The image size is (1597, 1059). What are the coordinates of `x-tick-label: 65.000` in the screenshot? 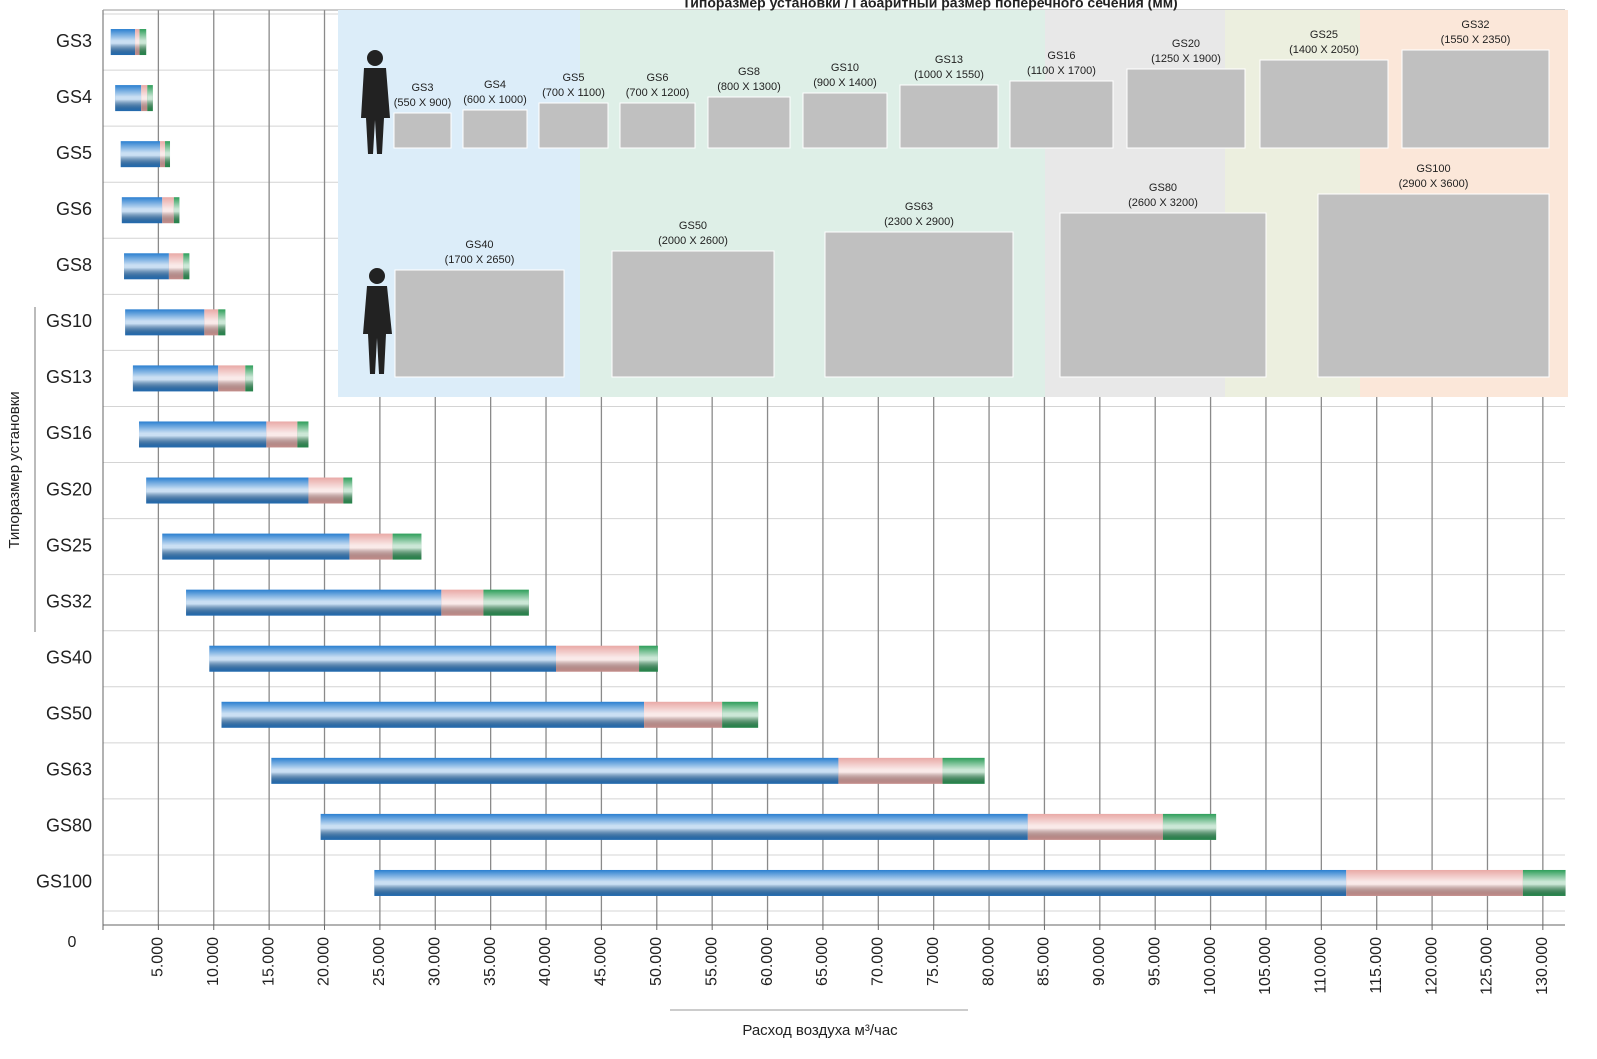 It's located at (822, 961).